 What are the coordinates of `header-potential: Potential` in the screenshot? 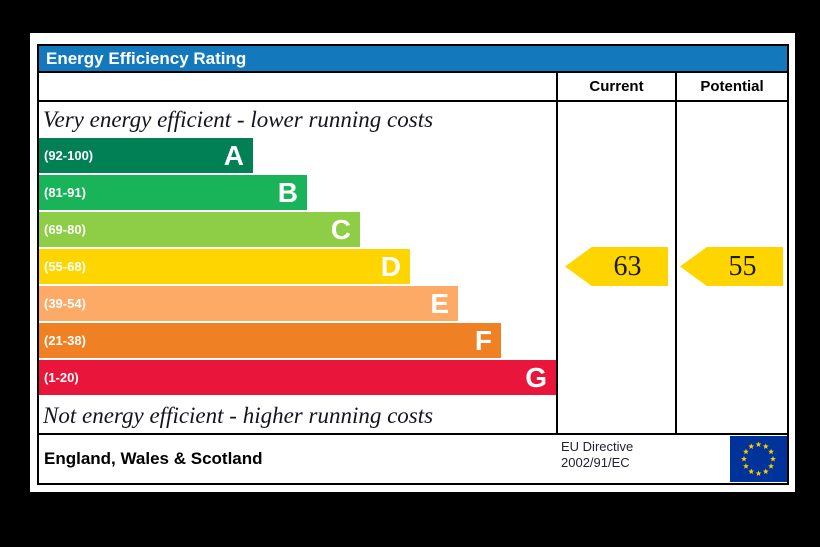 It's located at (731, 86).